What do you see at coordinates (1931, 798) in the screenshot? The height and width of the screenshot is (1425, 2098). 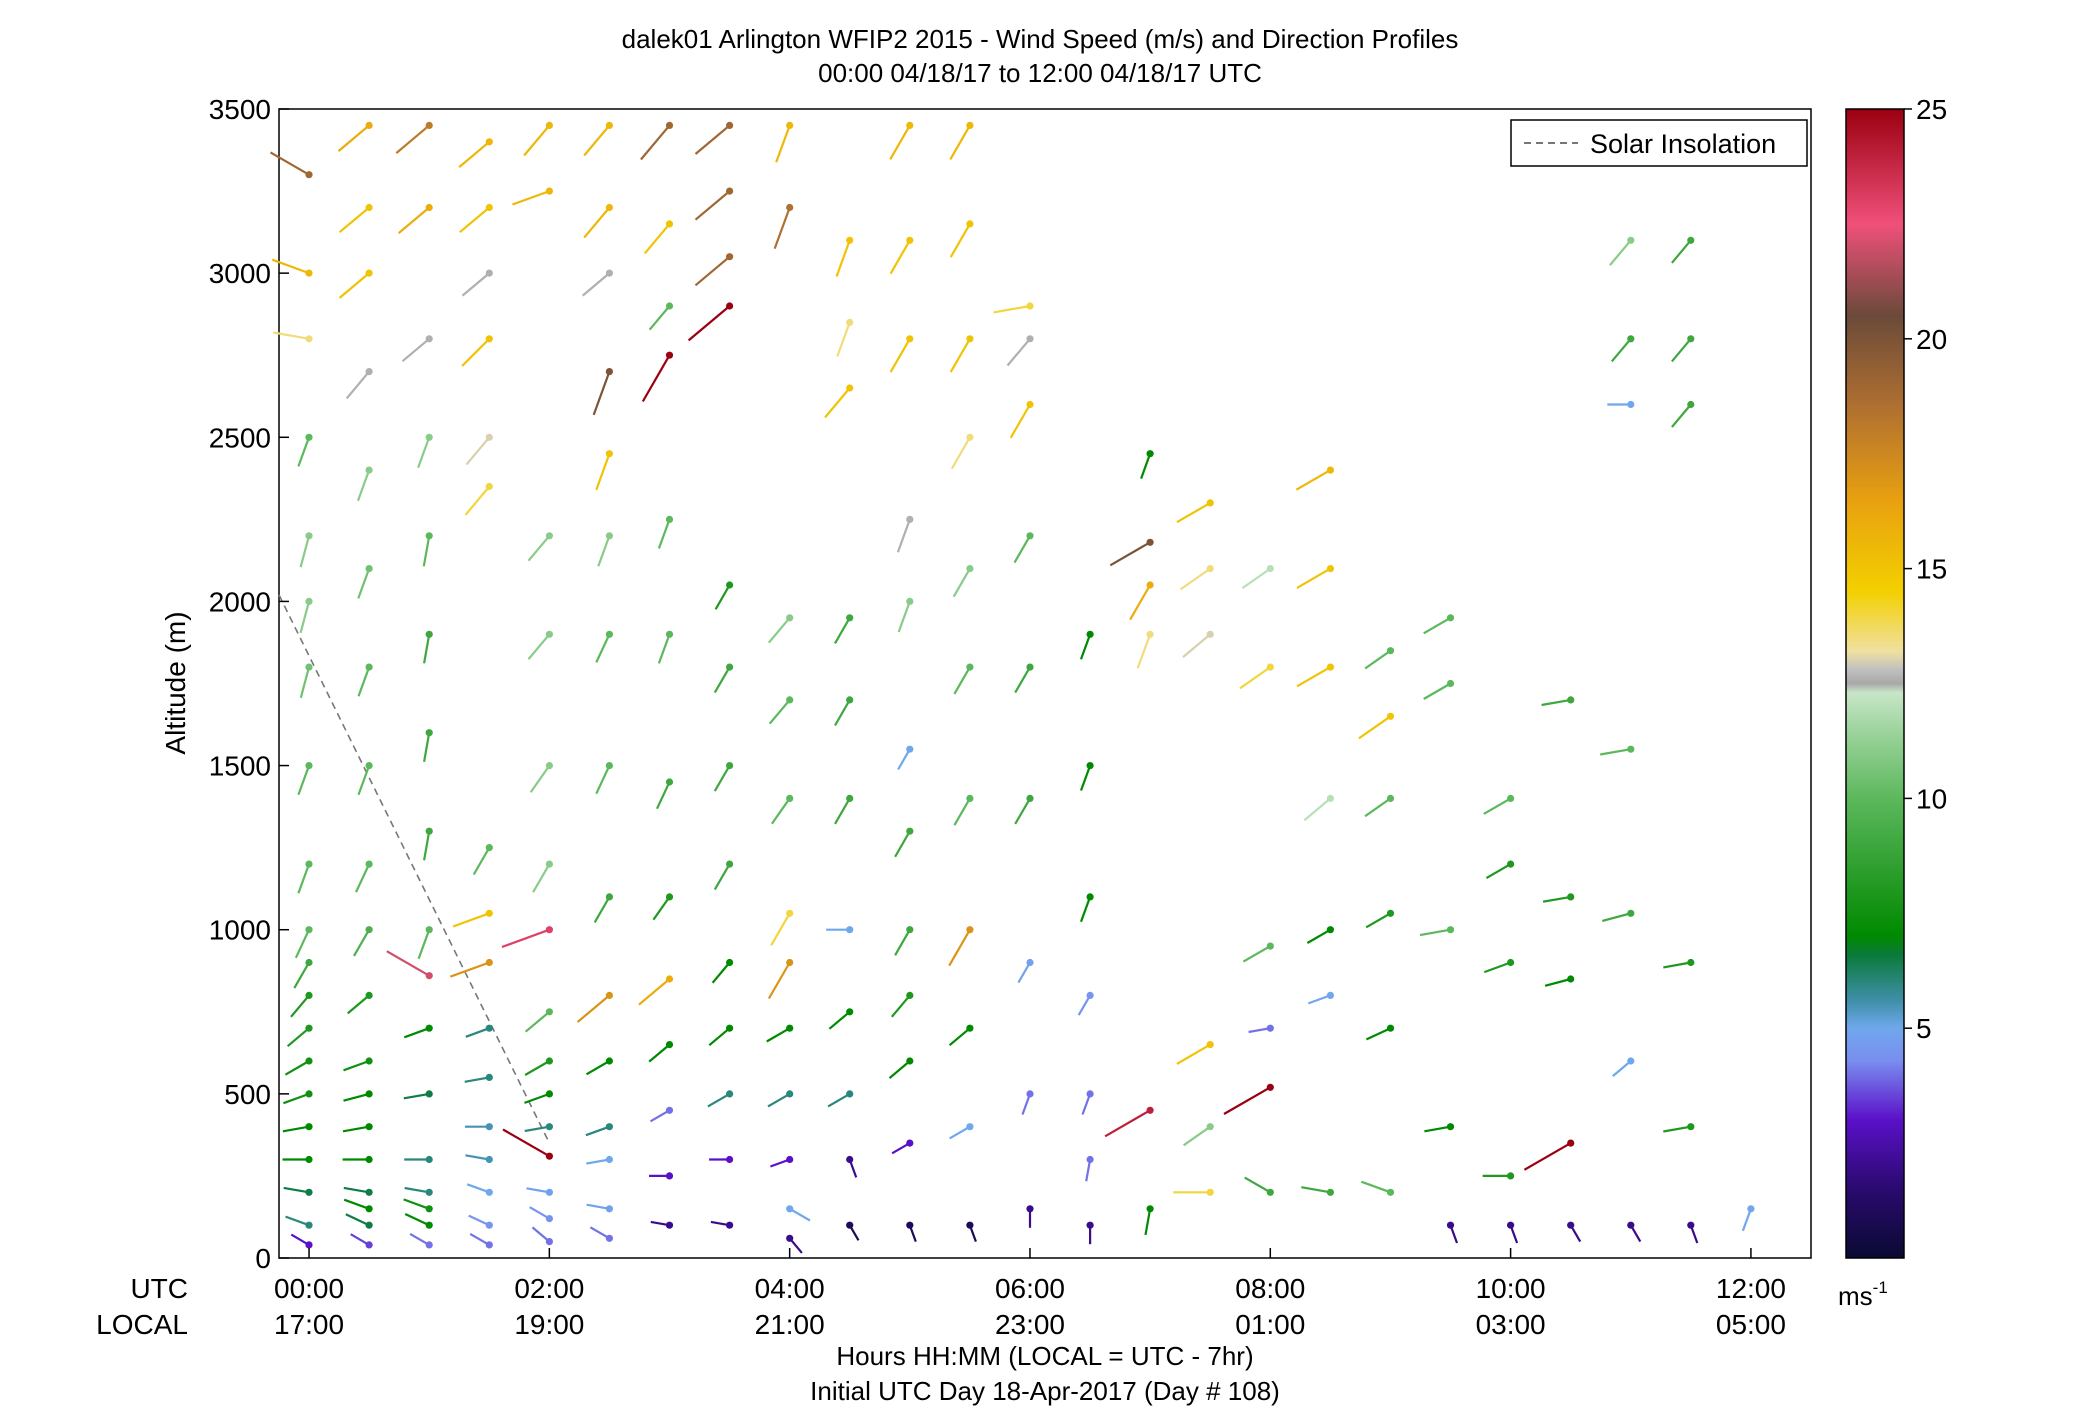 I see `colorbar-tick-label-10: 10` at bounding box center [1931, 798].